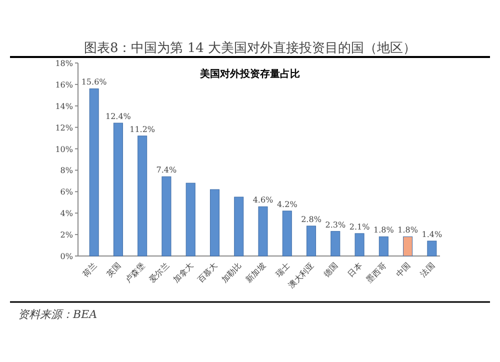 This screenshot has width=500, height=362. Describe the element at coordinates (113, 270) in the screenshot. I see `x-tick-label: 英国` at that location.